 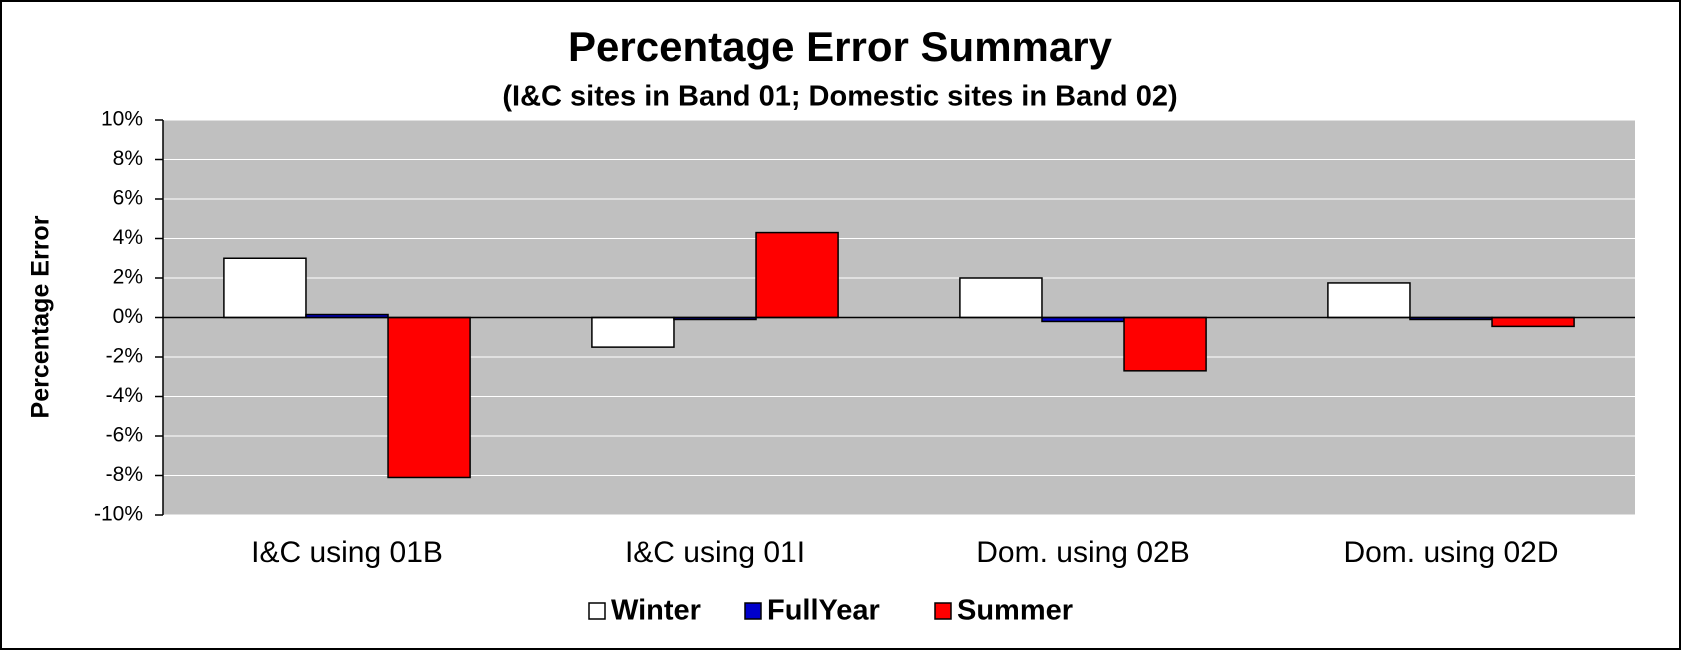 I want to click on y-tick-label: 6%, so click(x=128, y=198).